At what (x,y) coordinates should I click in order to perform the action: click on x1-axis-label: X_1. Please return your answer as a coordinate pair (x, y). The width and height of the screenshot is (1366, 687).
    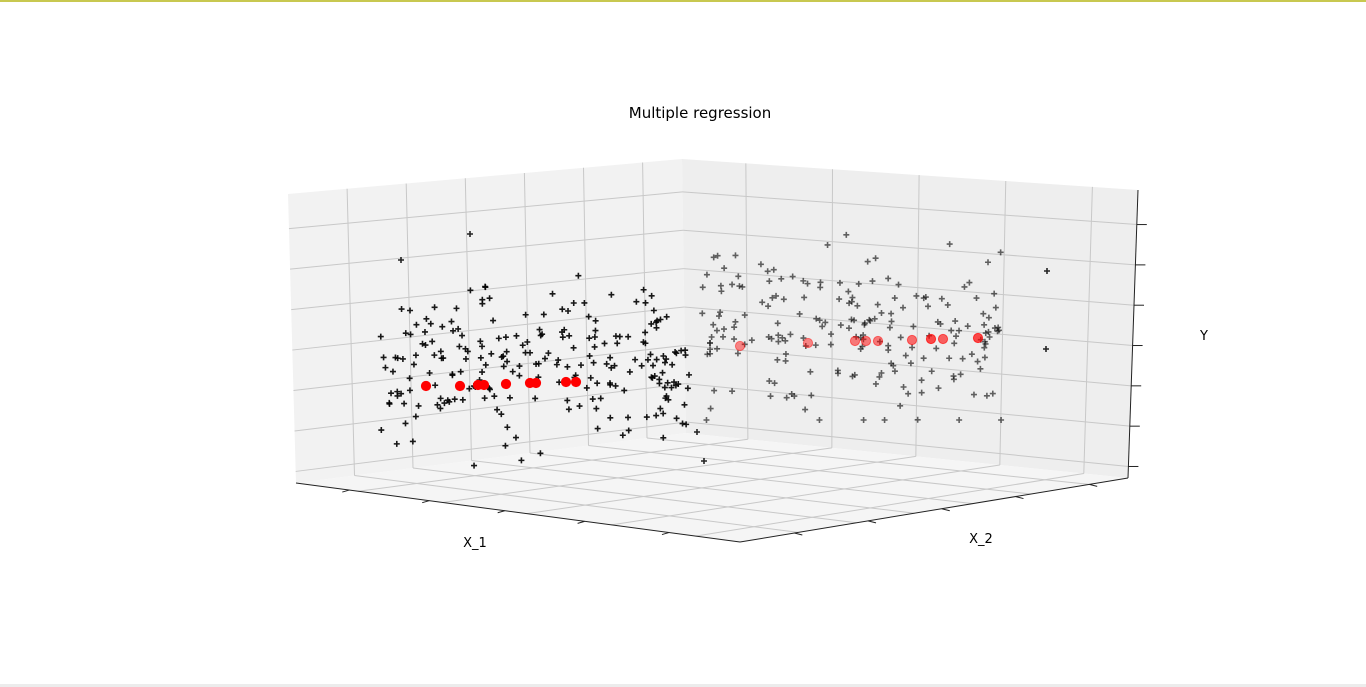
    Looking at the image, I should click on (475, 543).